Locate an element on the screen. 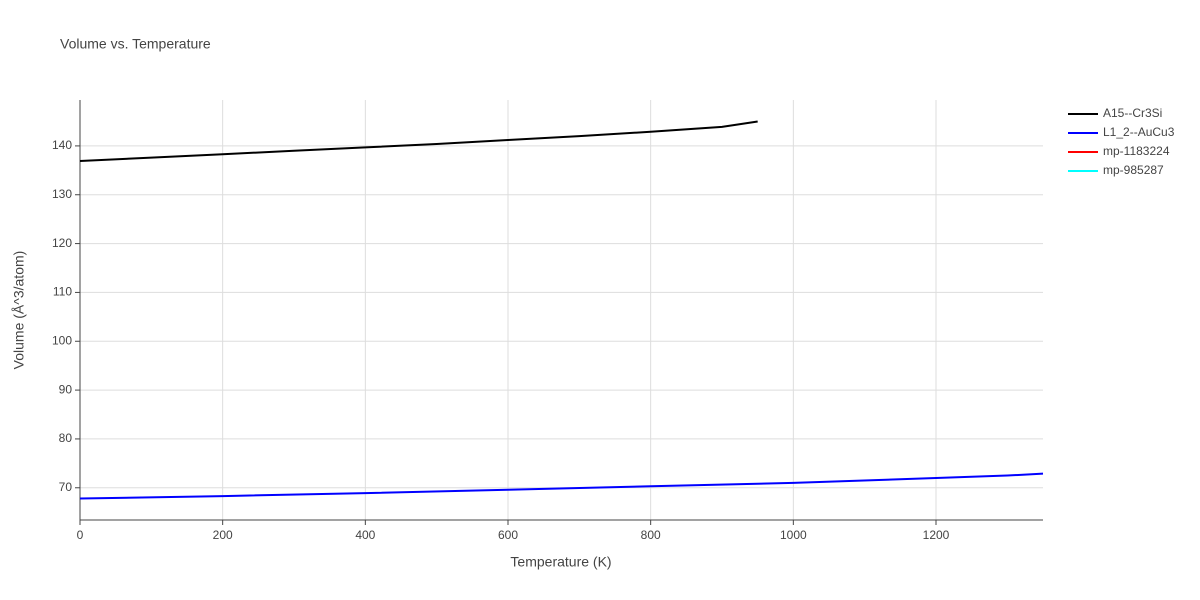 The image size is (1200, 600). chart-title: Volume vs. Temperature is located at coordinates (135, 44).